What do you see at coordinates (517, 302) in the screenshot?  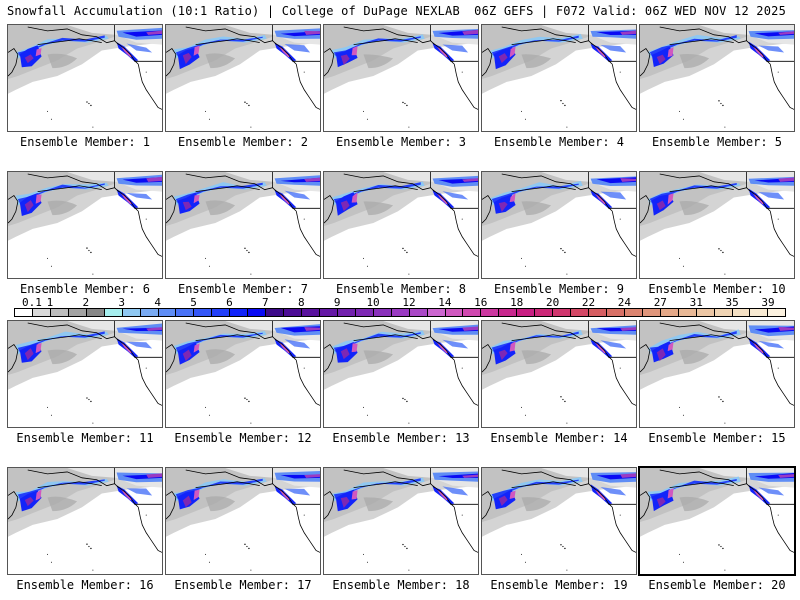 I see `colorbar-tick-label: 18` at bounding box center [517, 302].